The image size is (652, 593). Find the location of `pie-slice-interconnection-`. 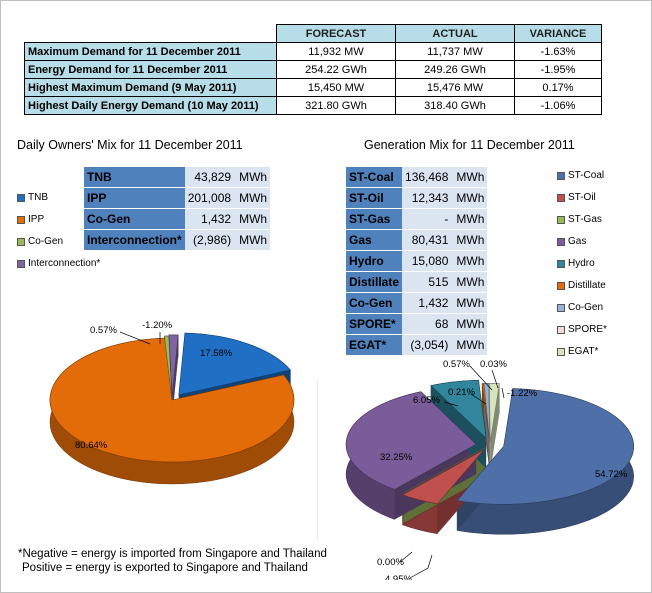

pie-slice-interconnection- is located at coordinates (173, 365).